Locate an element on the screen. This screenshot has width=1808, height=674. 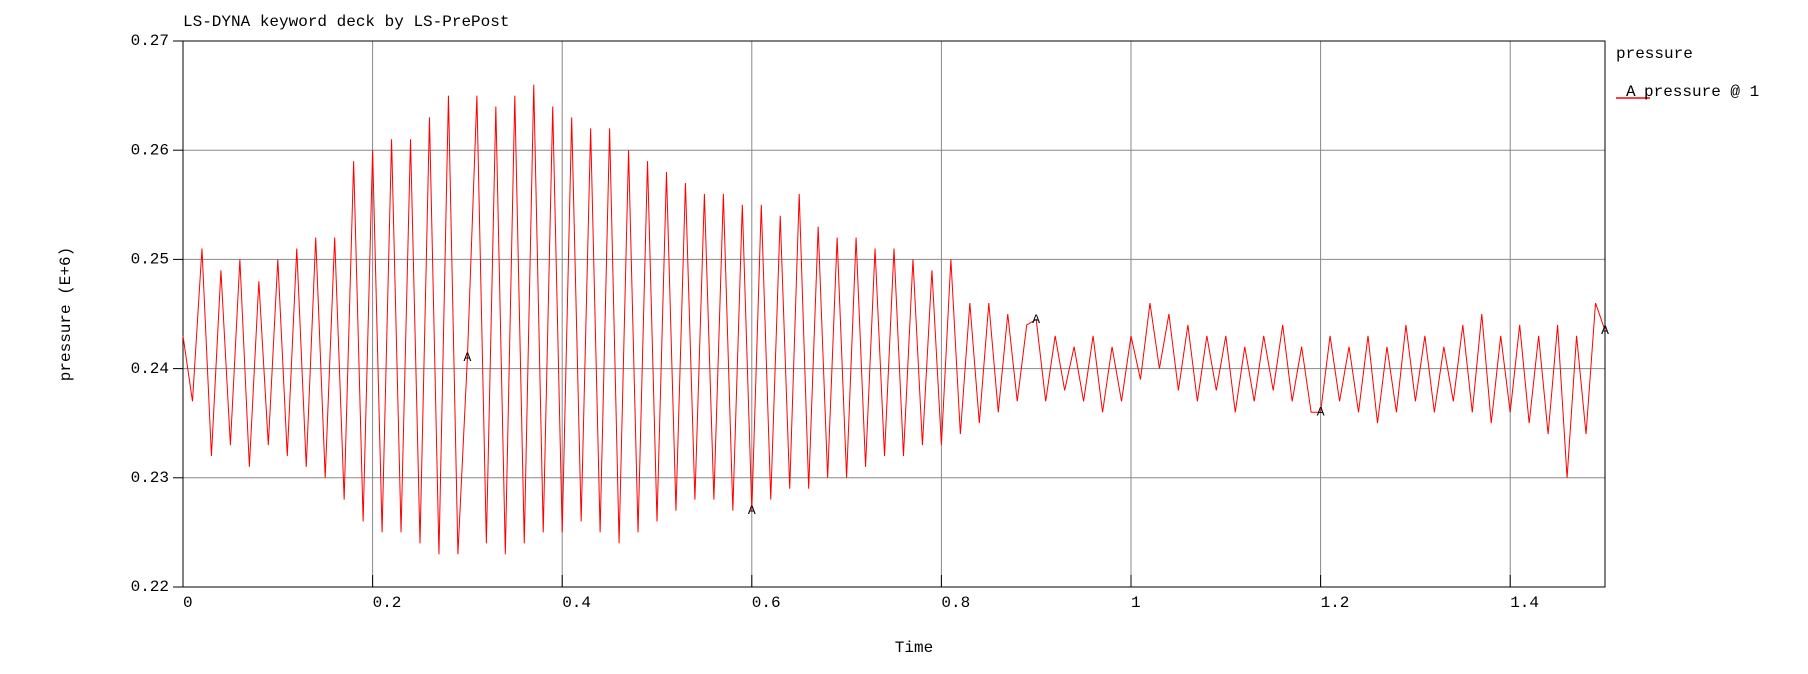
y-axis-label: pressure (E+6) is located at coordinates (66, 314).